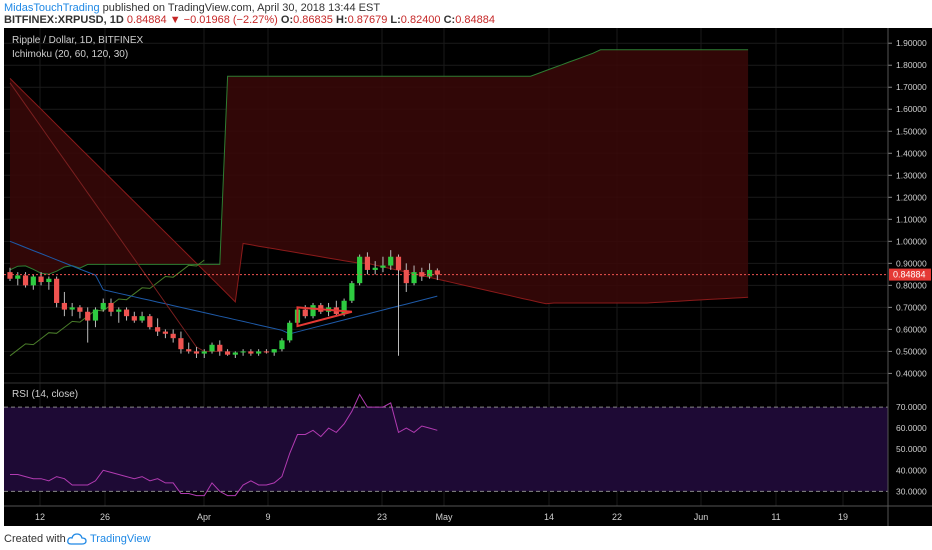 The image size is (932, 550). What do you see at coordinates (77, 539) in the screenshot?
I see `tradingview-logo-icon` at bounding box center [77, 539].